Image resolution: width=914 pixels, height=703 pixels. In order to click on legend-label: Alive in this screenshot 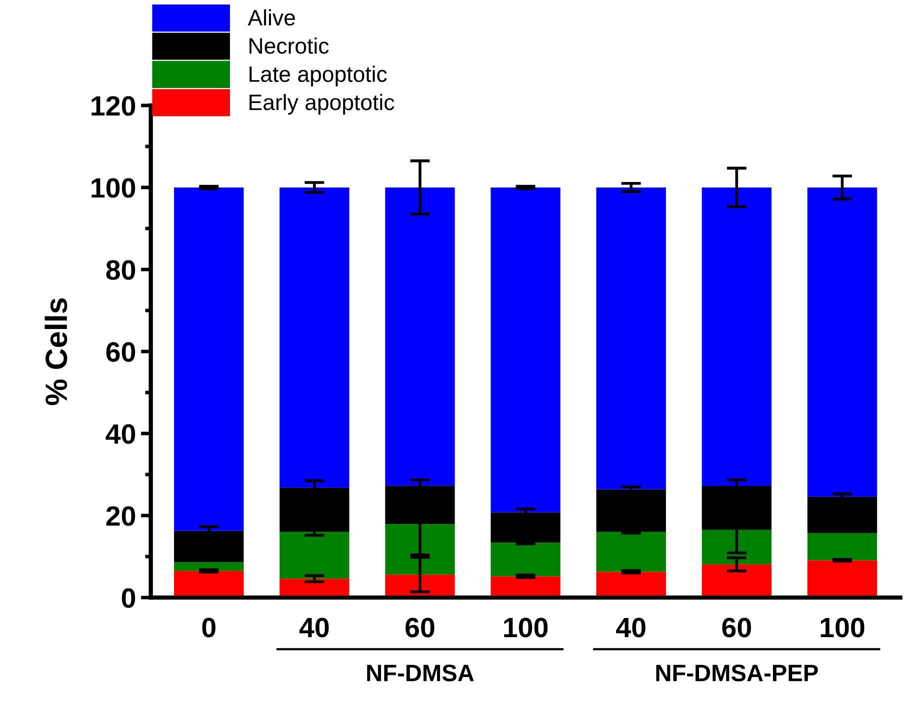, I will do `click(271, 17)`.